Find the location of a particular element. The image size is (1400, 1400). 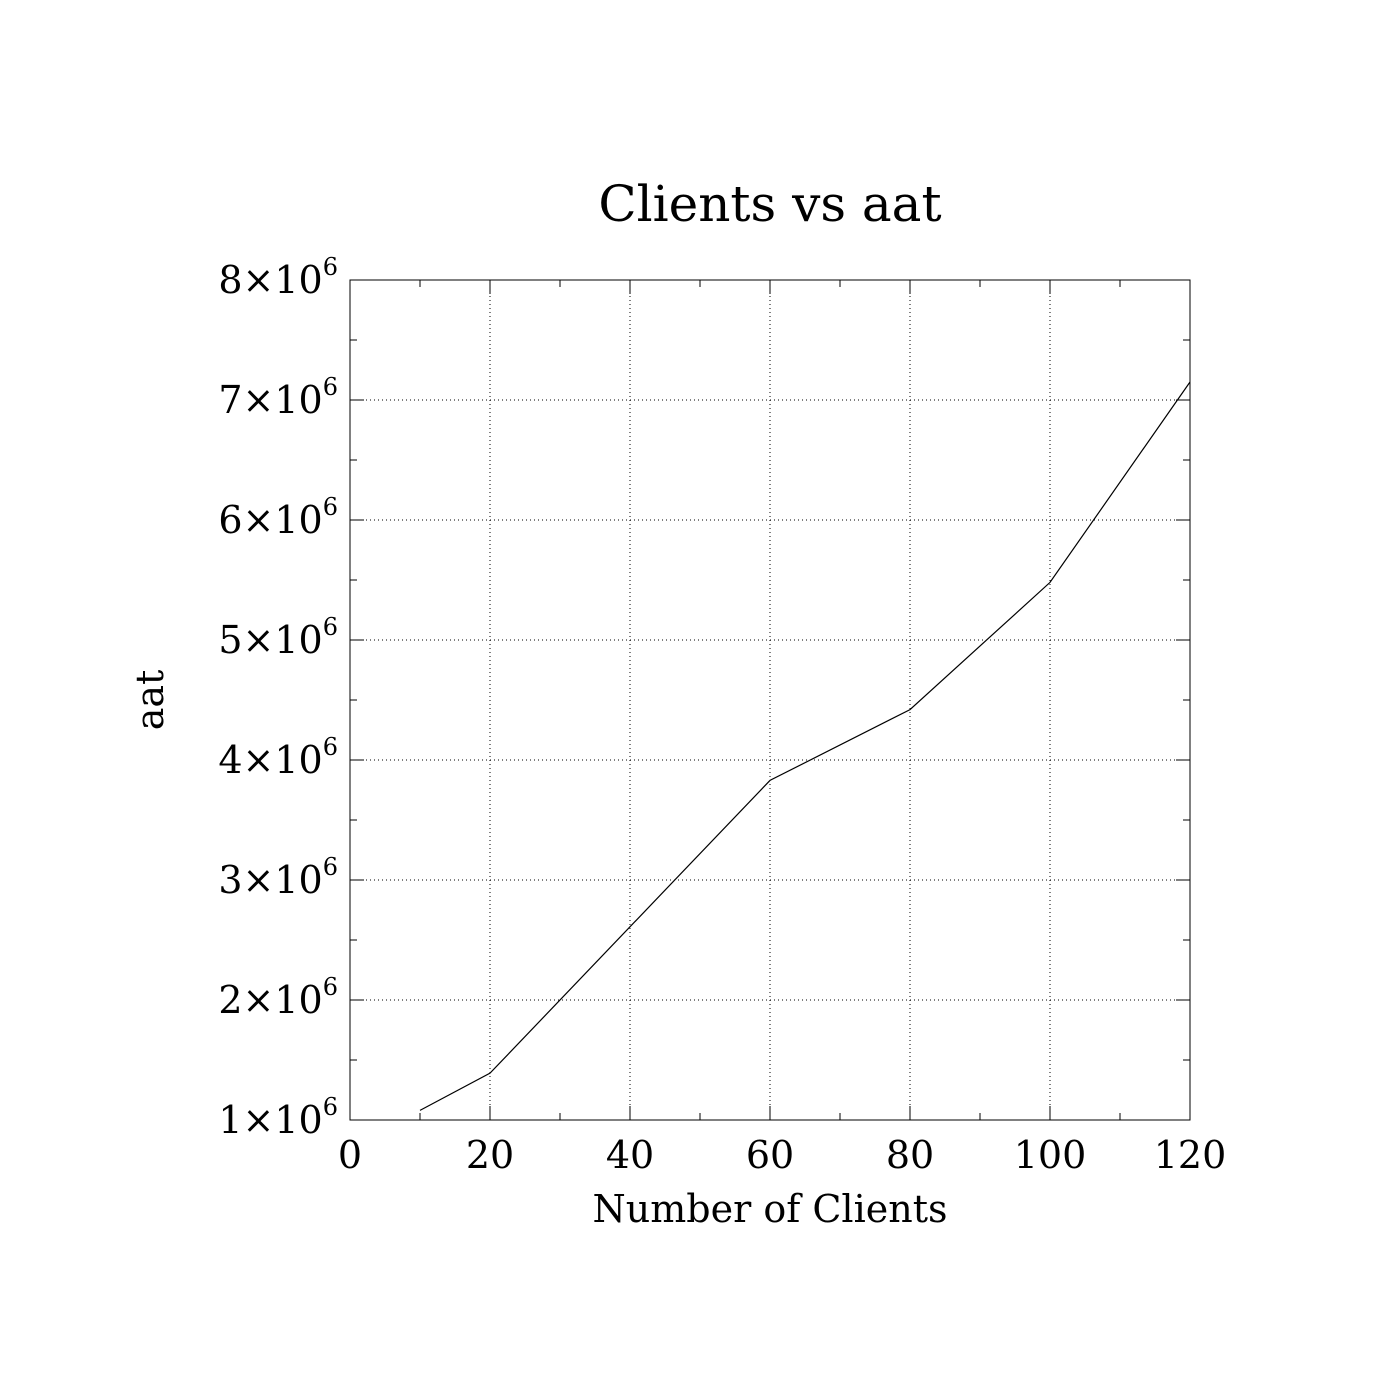

x-tick-labels: 0 20 40 60 80 100 120 is located at coordinates (782, 1155).